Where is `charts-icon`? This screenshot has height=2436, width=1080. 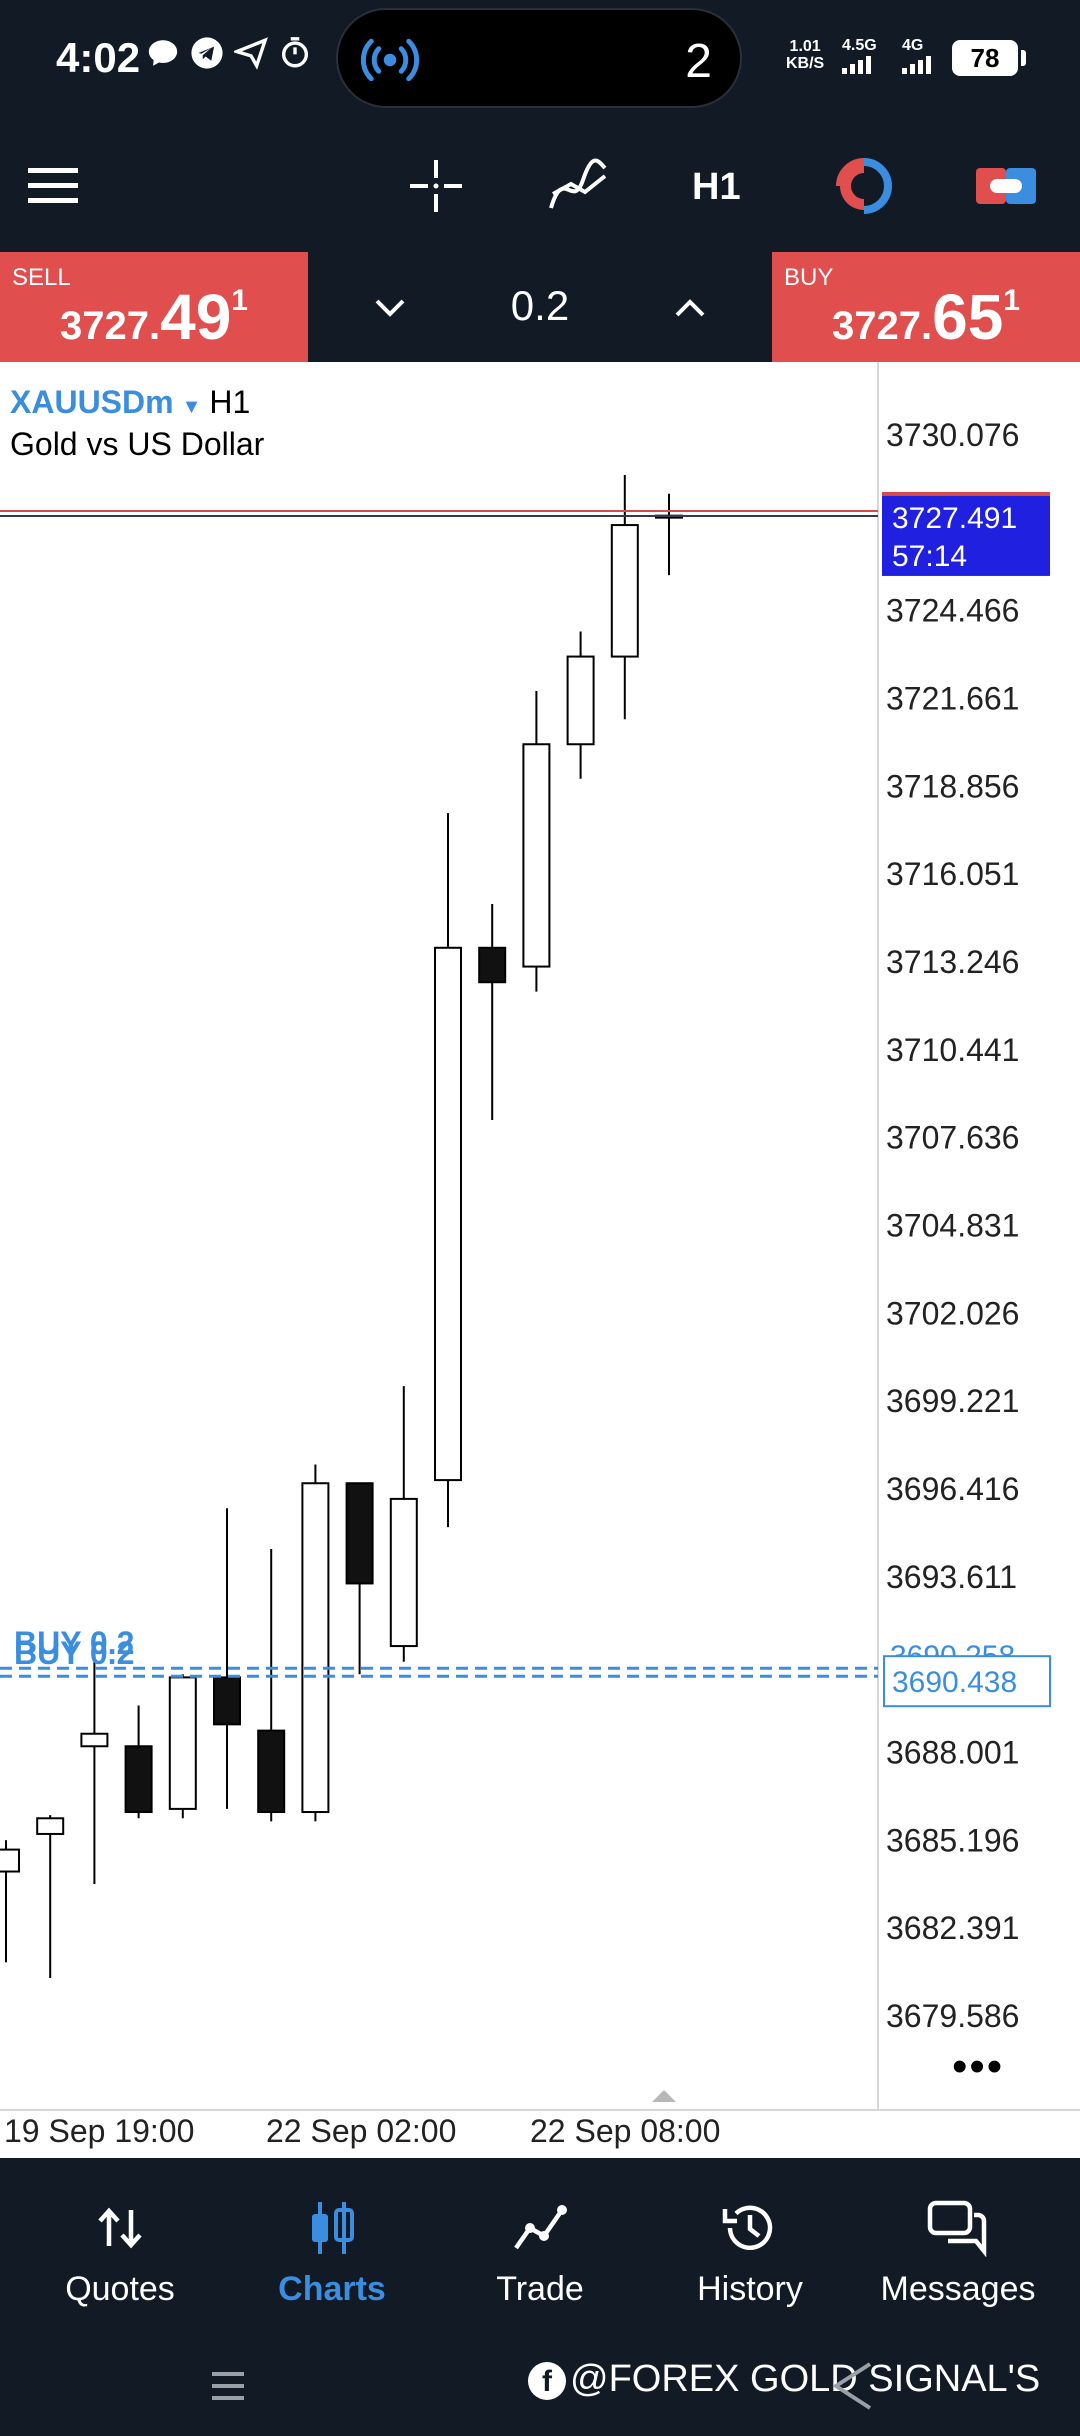 charts-icon is located at coordinates (333, 2228).